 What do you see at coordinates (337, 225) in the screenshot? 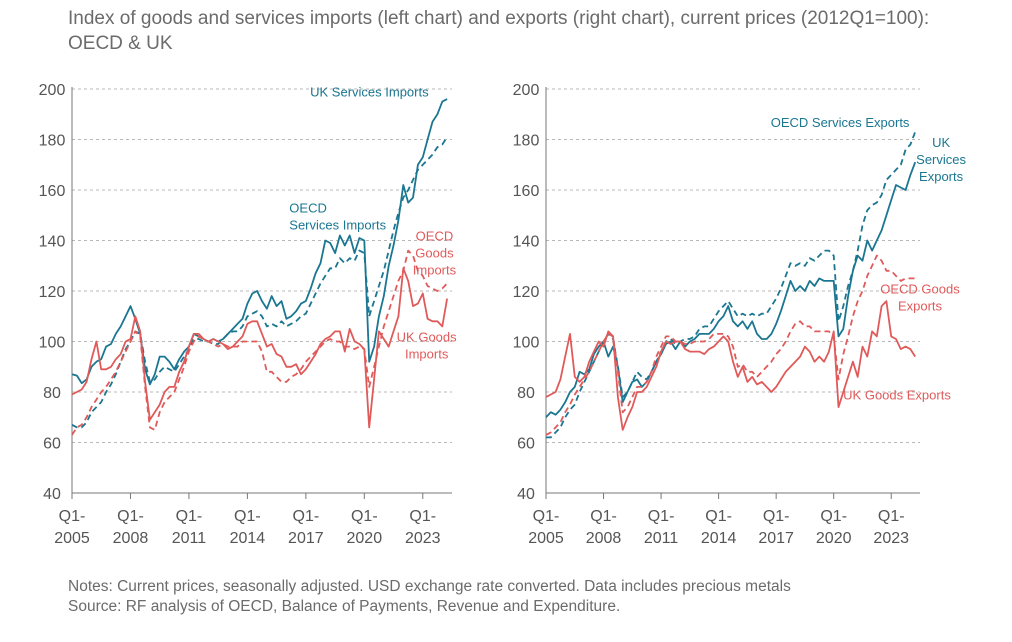
I see `series-label-oecd-services-imports: Services Imports` at bounding box center [337, 225].